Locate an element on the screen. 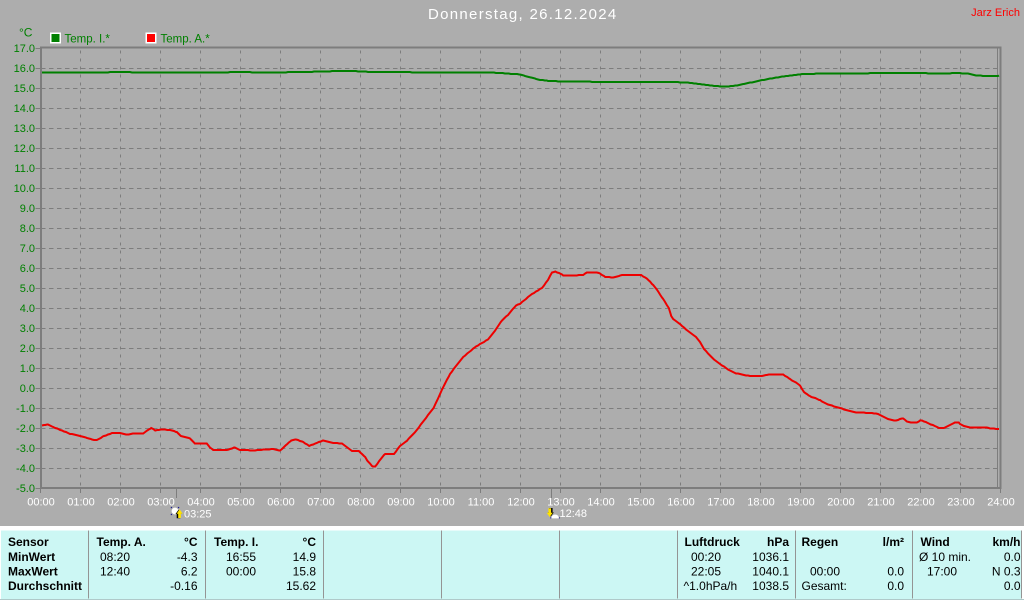 The height and width of the screenshot is (600, 1024). svg-text: Temp. I. is located at coordinates (236, 542).